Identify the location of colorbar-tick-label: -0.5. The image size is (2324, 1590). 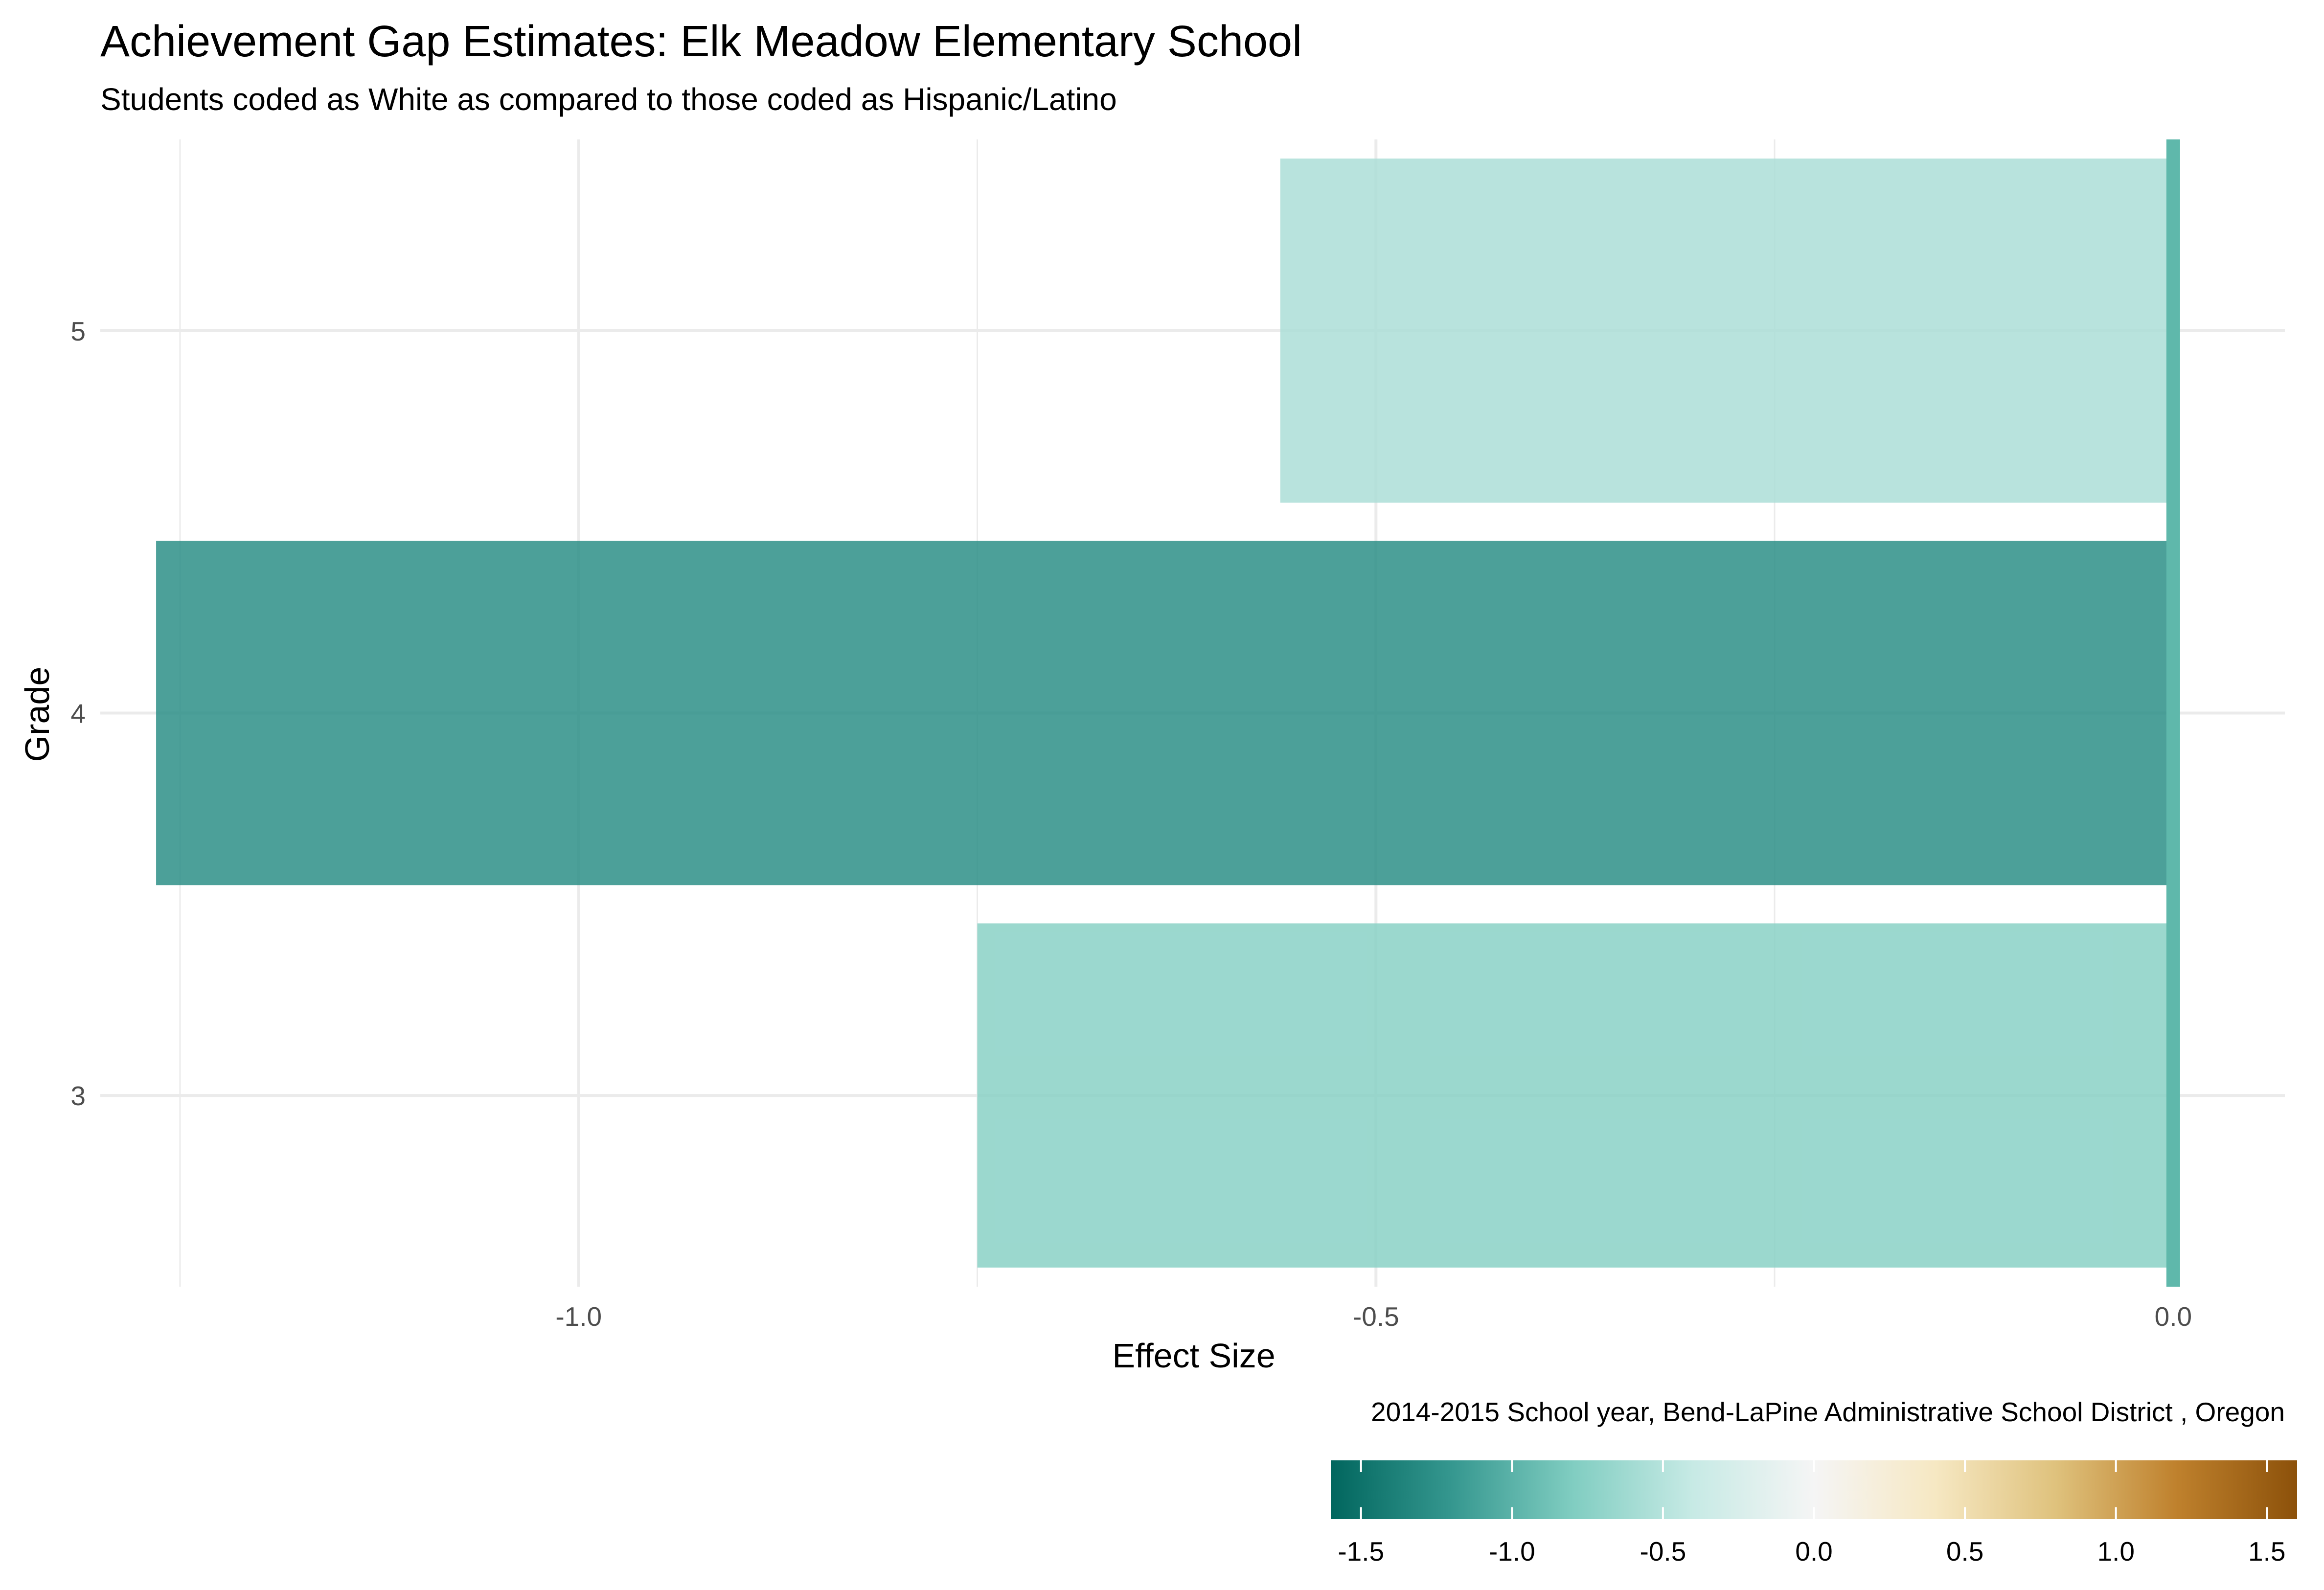
(1663, 1552).